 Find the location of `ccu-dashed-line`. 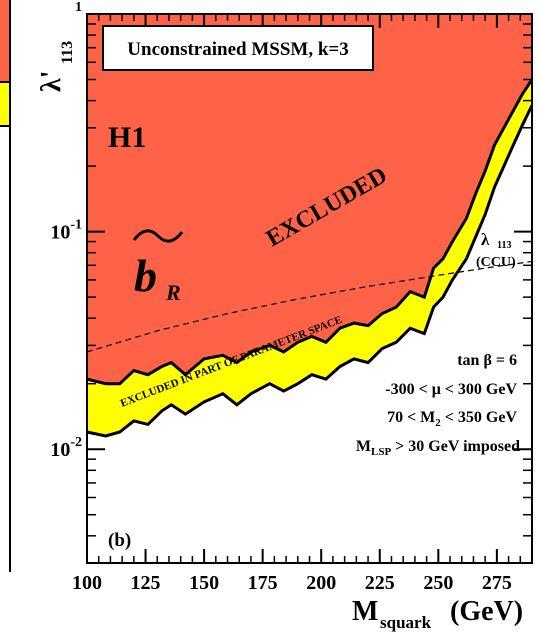

ccu-dashed-line is located at coordinates (309, 306).